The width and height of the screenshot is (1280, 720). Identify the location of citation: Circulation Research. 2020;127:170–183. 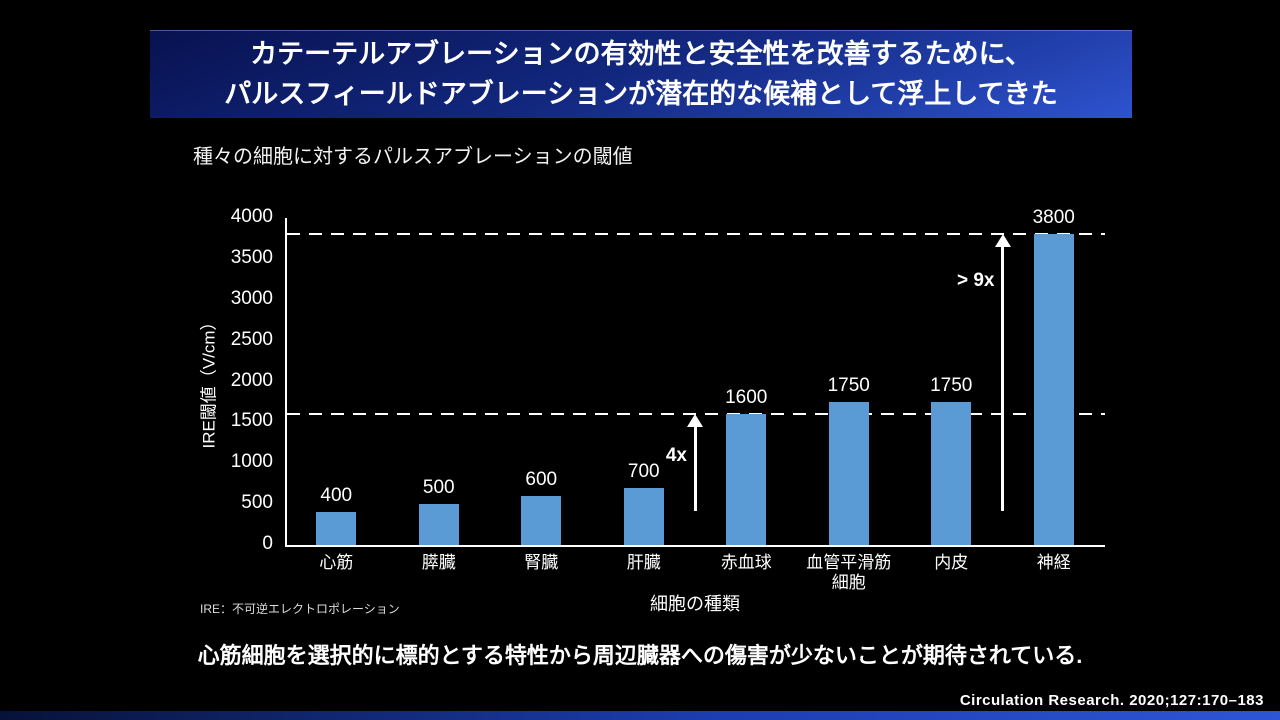
(1111, 700).